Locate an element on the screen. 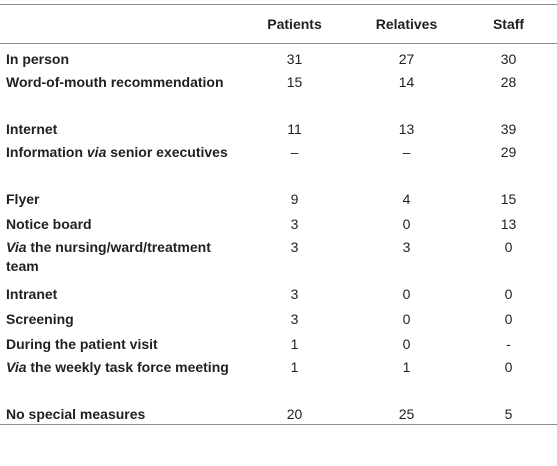 The height and width of the screenshot is (466, 557). row-label: Flyer is located at coordinates (23, 199).